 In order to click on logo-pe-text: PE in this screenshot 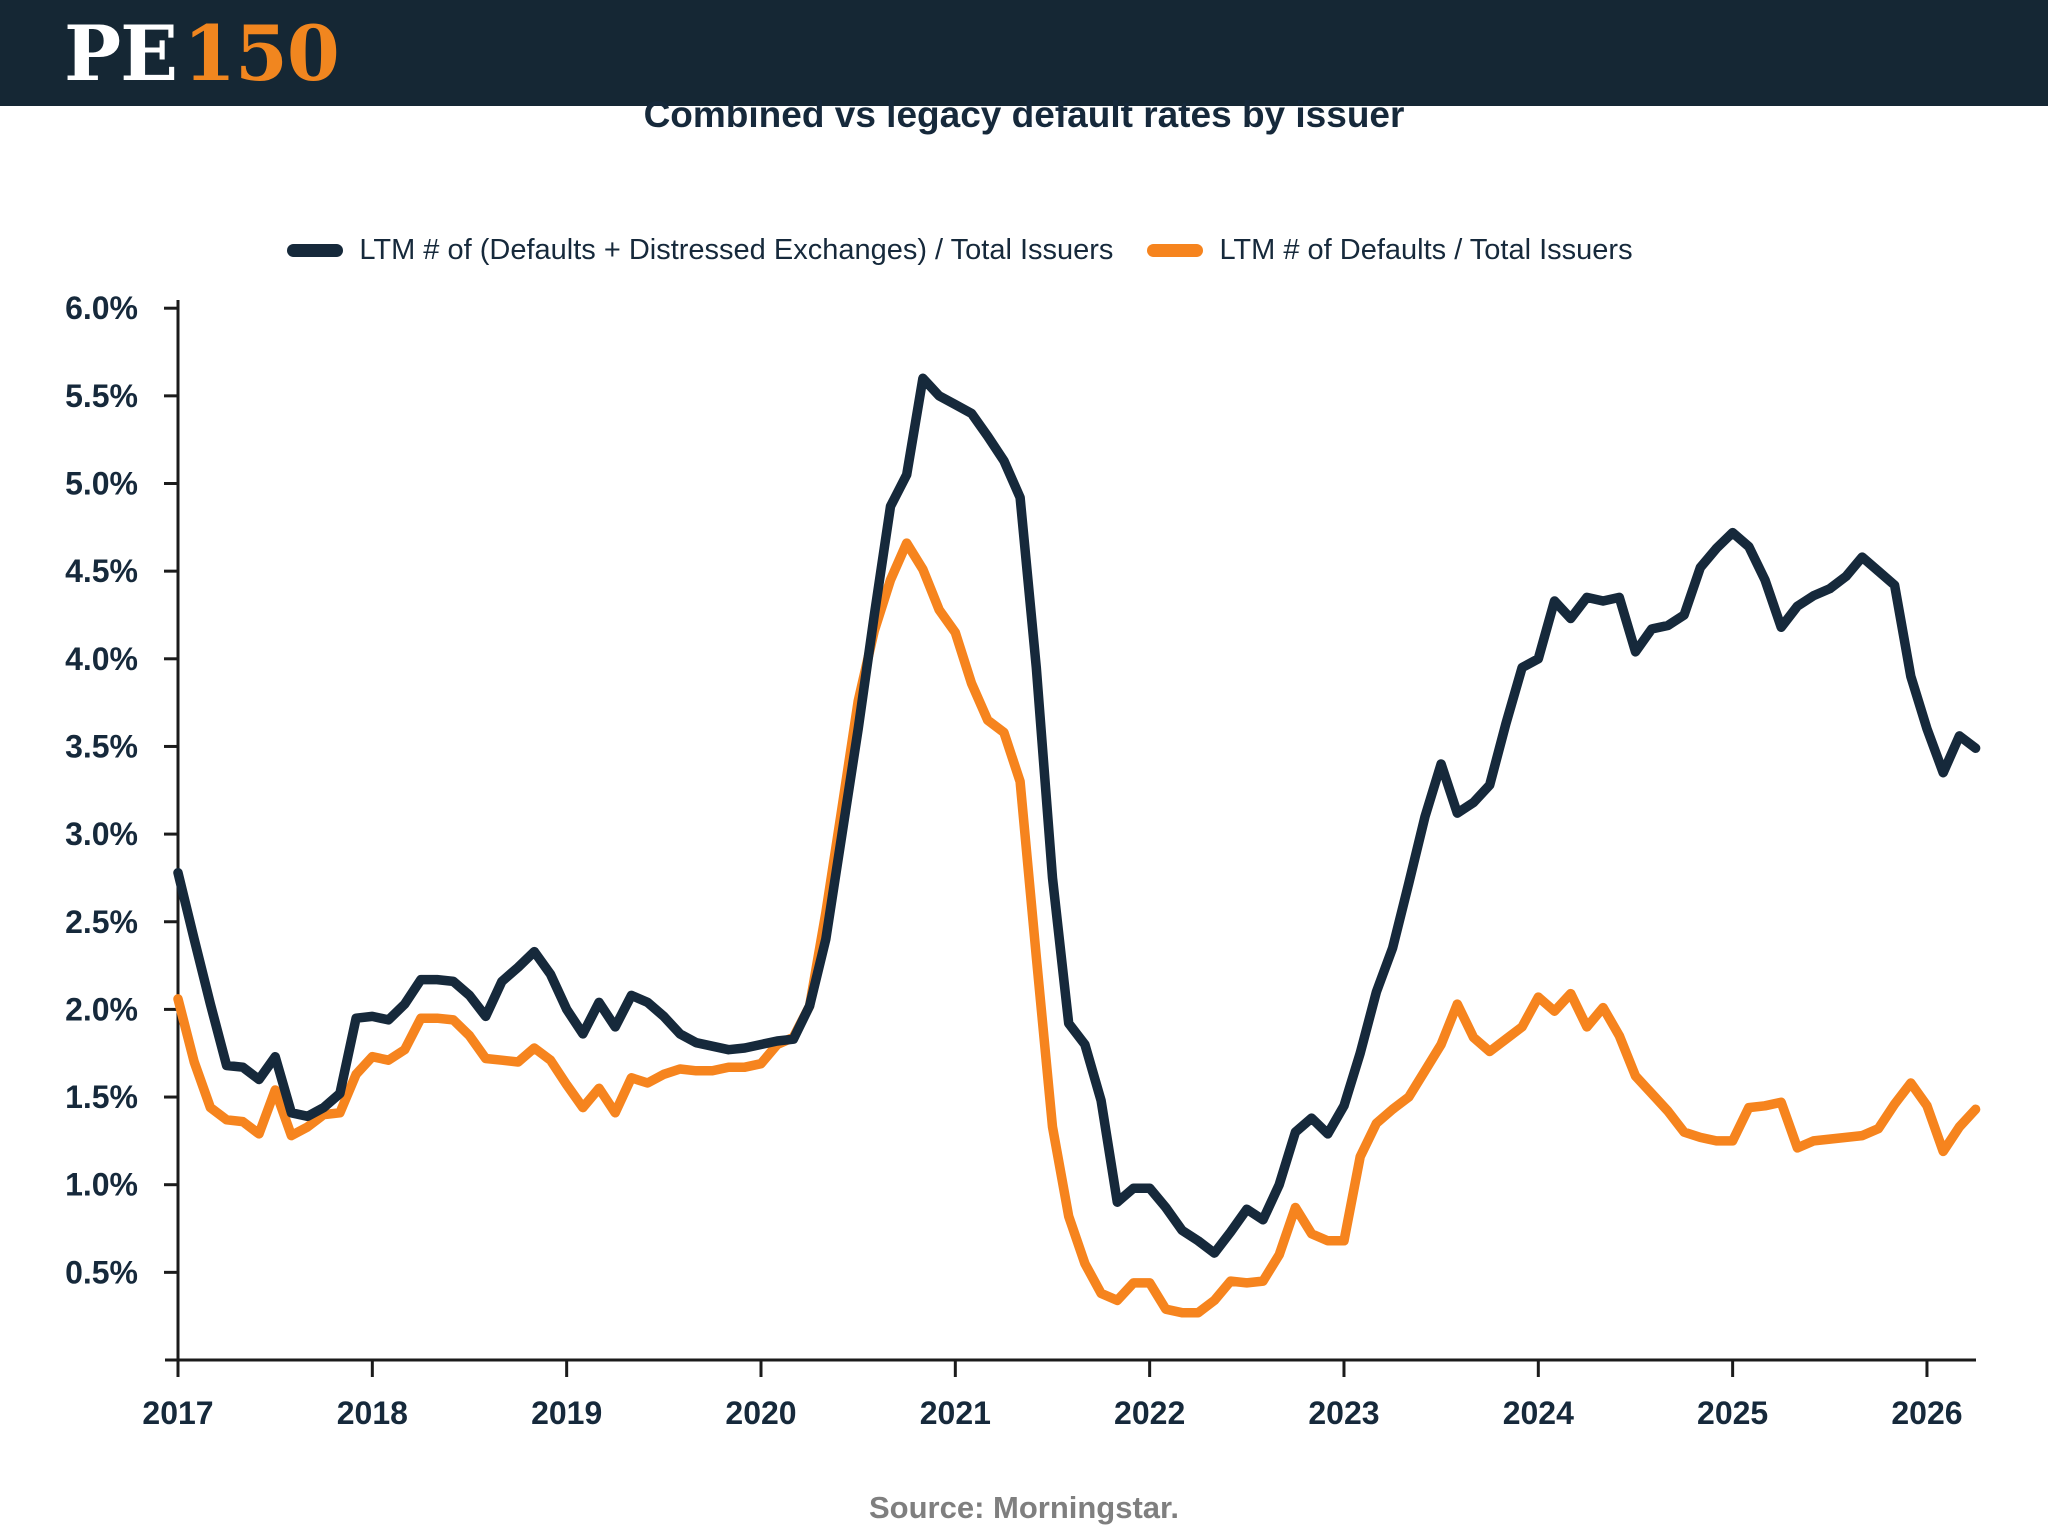, I will do `click(121, 53)`.